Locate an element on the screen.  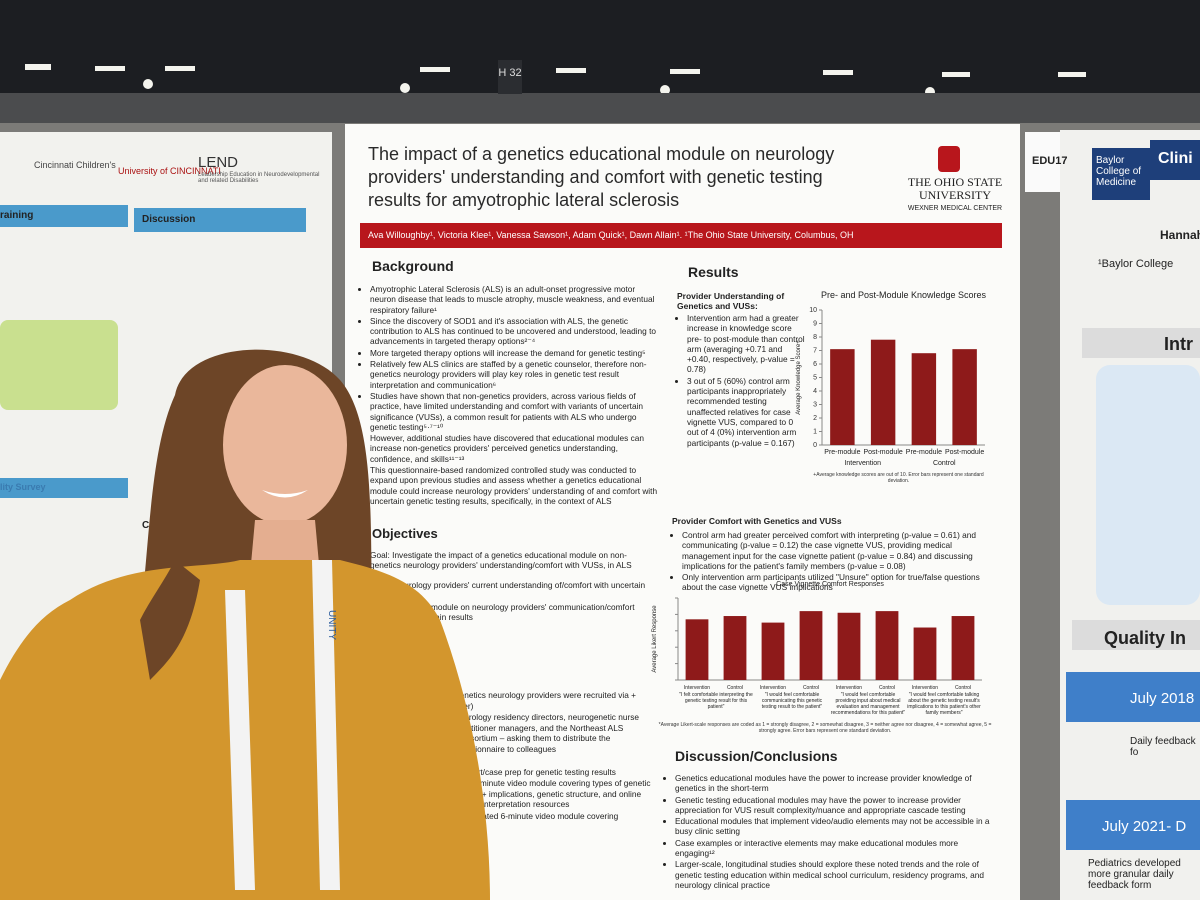
heading: Clini is located at coordinates (1175, 158).